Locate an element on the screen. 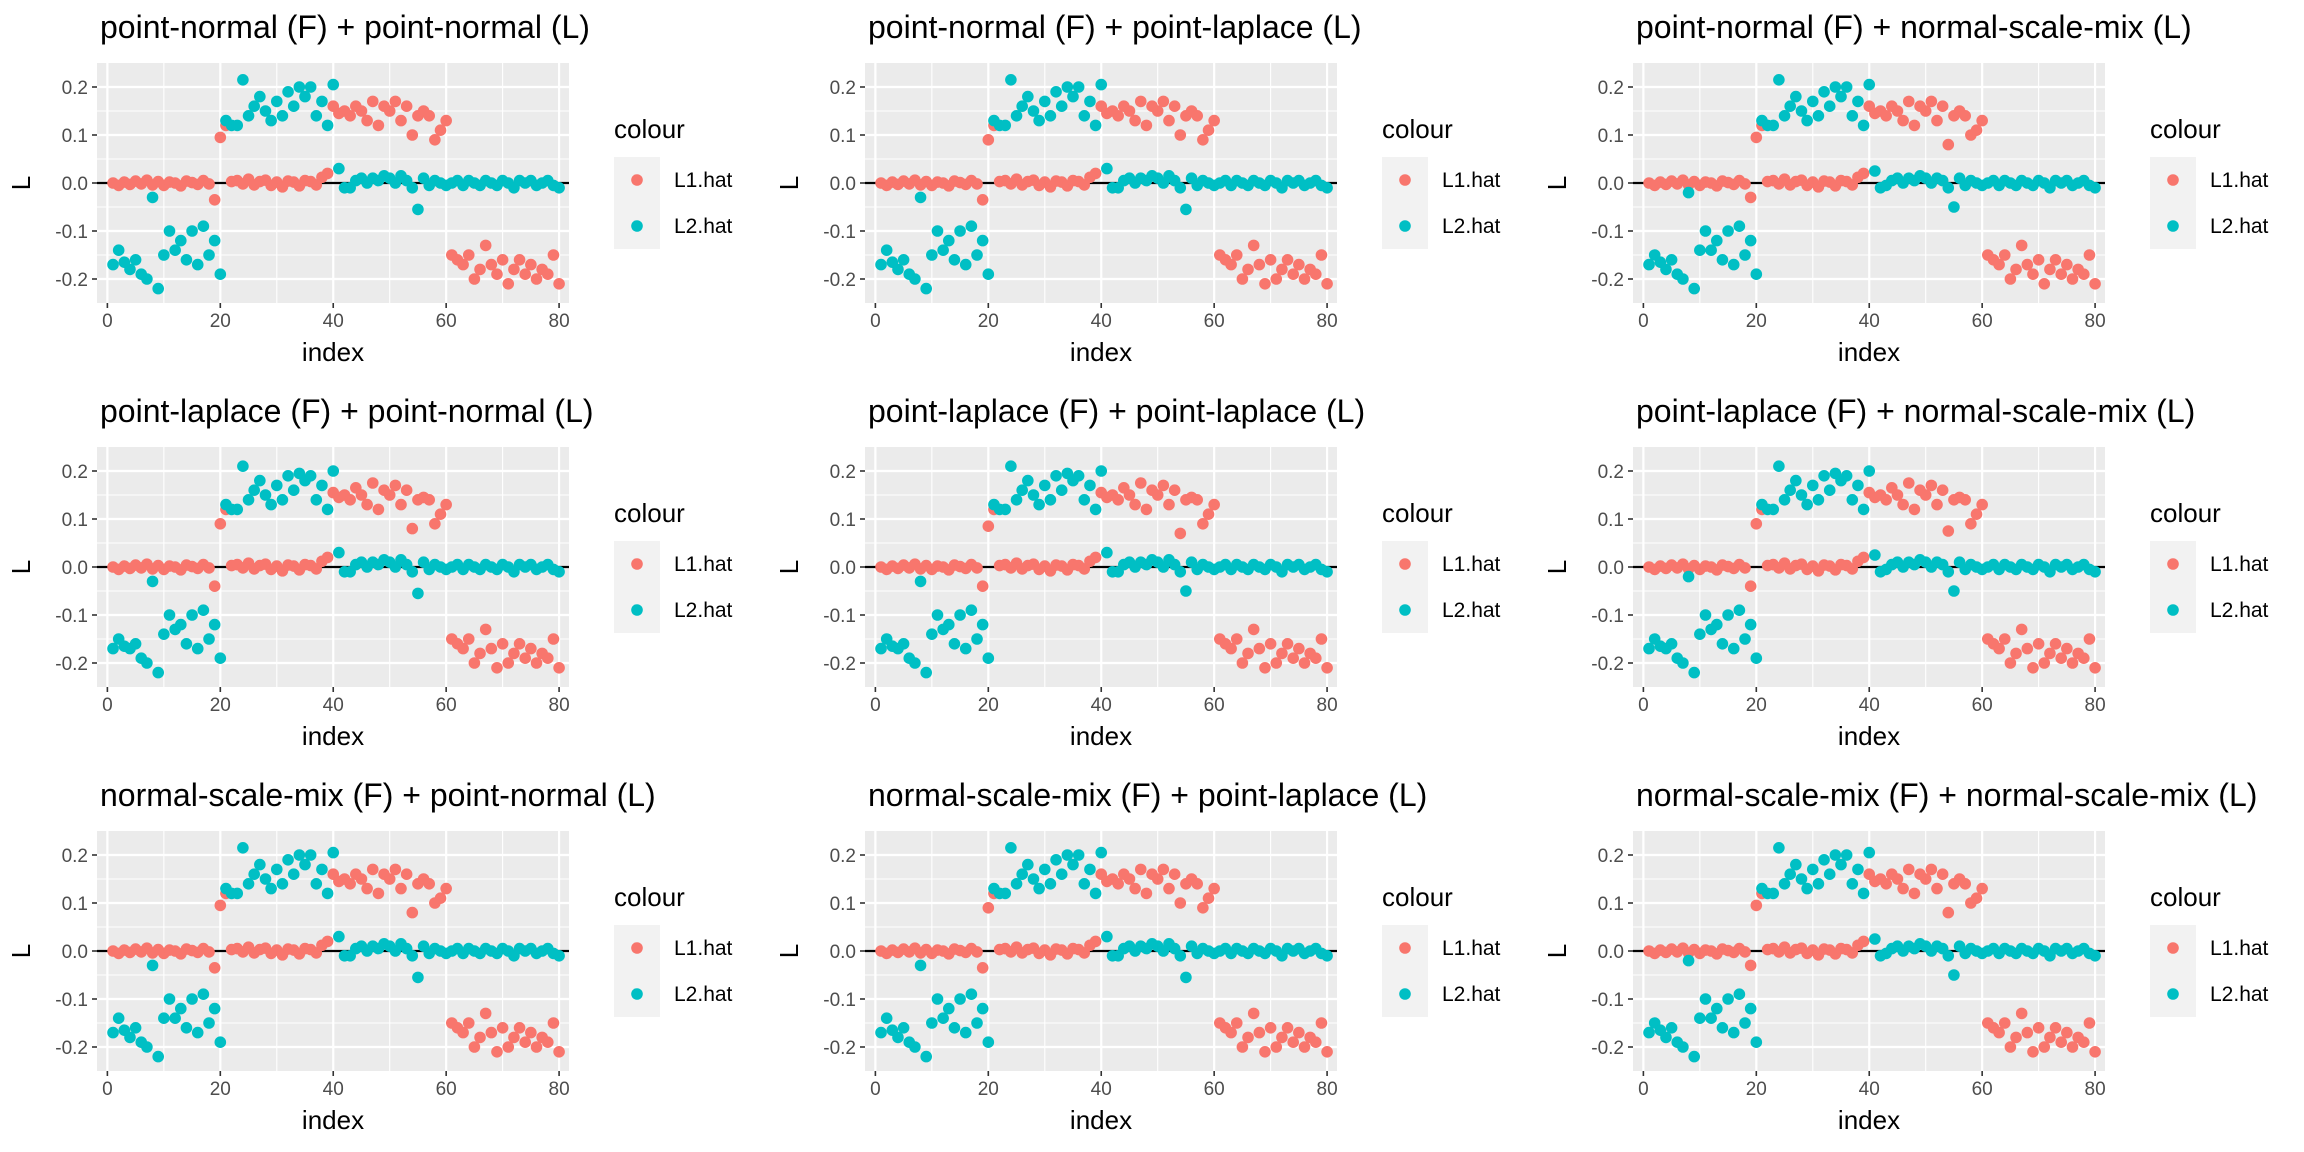 This screenshot has height=1152, width=2304. x-tick-label: 80 is located at coordinates (559, 705).